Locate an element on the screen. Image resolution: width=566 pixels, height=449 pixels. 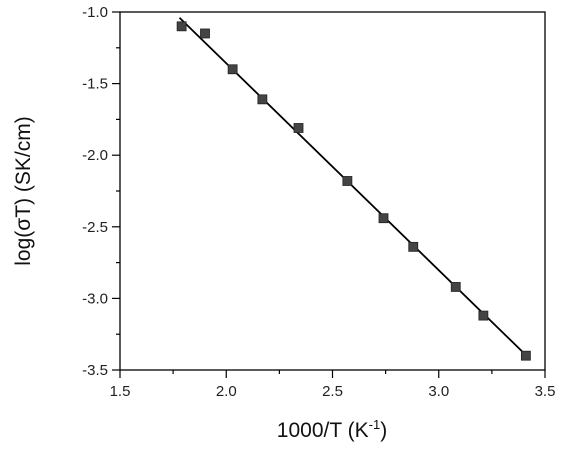
y-axis-ticks: -1.0 -1.5 -2.0 -2.5 -3.0 -3.5 is located at coordinates (101, 191).